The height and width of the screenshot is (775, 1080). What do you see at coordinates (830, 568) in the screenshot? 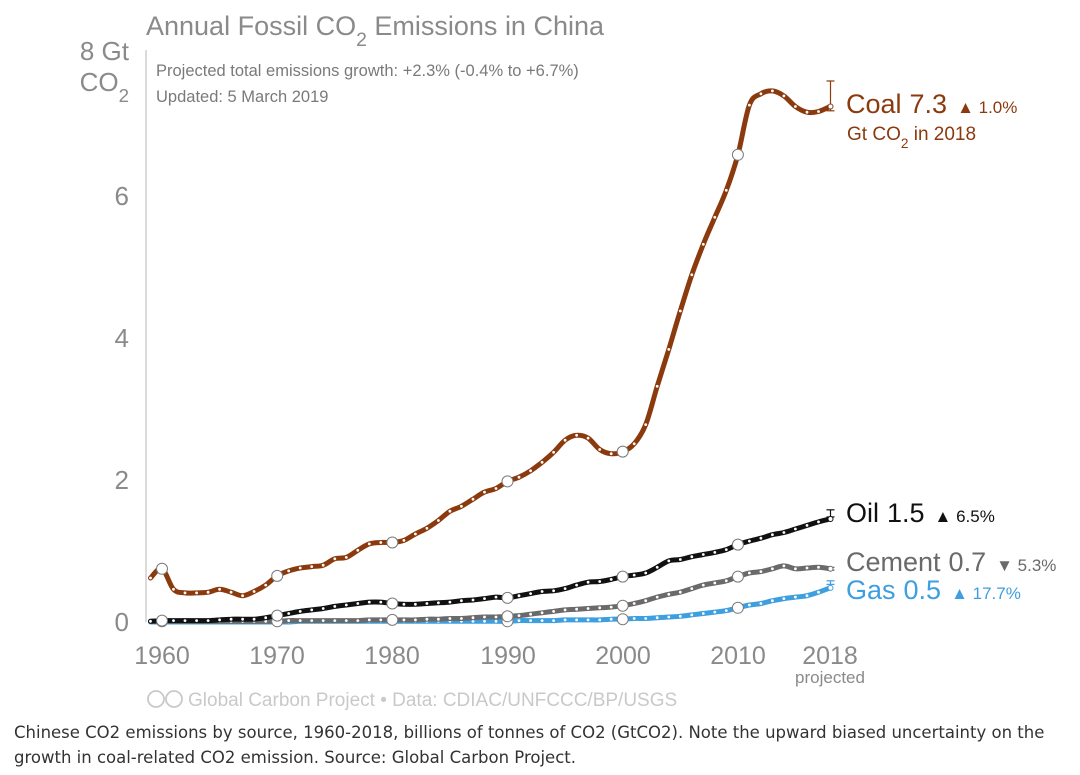
I see `cement-projection-point` at bounding box center [830, 568].